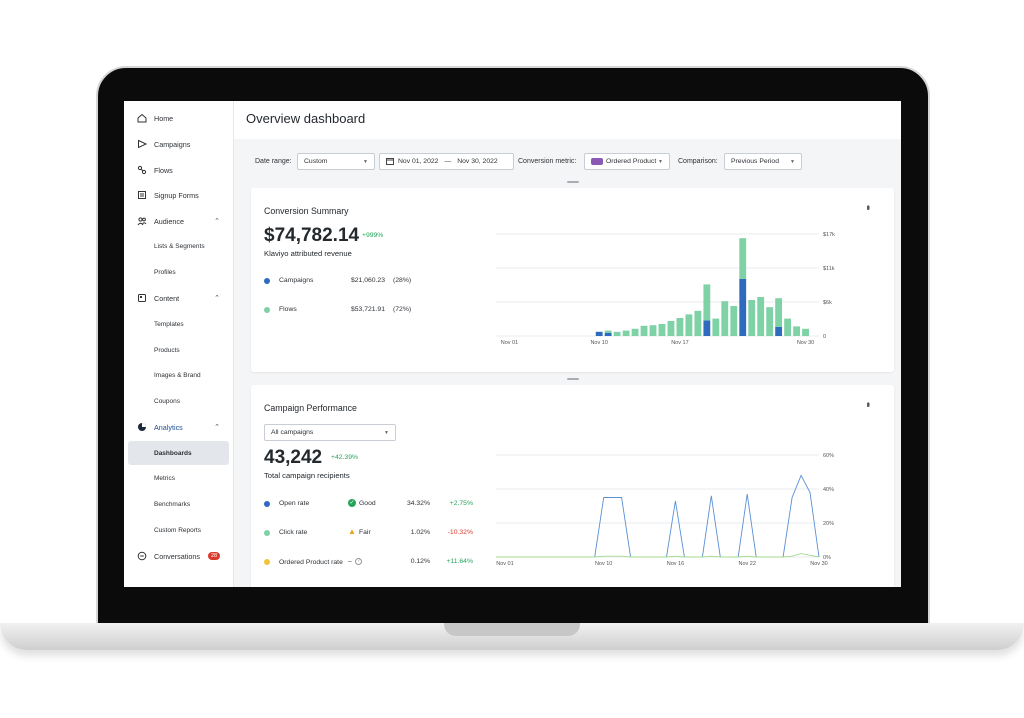 This screenshot has width=1024, height=718. Describe the element at coordinates (179, 195) in the screenshot. I see `sidebar-item-signup-forms: Signup Forms` at that location.